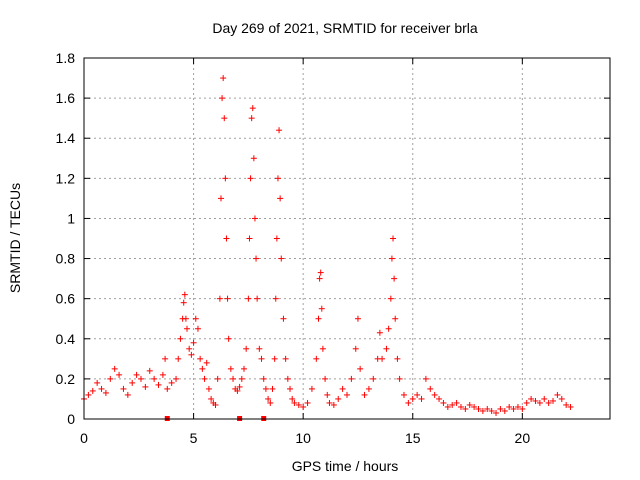 Image resolution: width=640 pixels, height=480 pixels. I want to click on x-tick-label: 10, so click(303, 438).